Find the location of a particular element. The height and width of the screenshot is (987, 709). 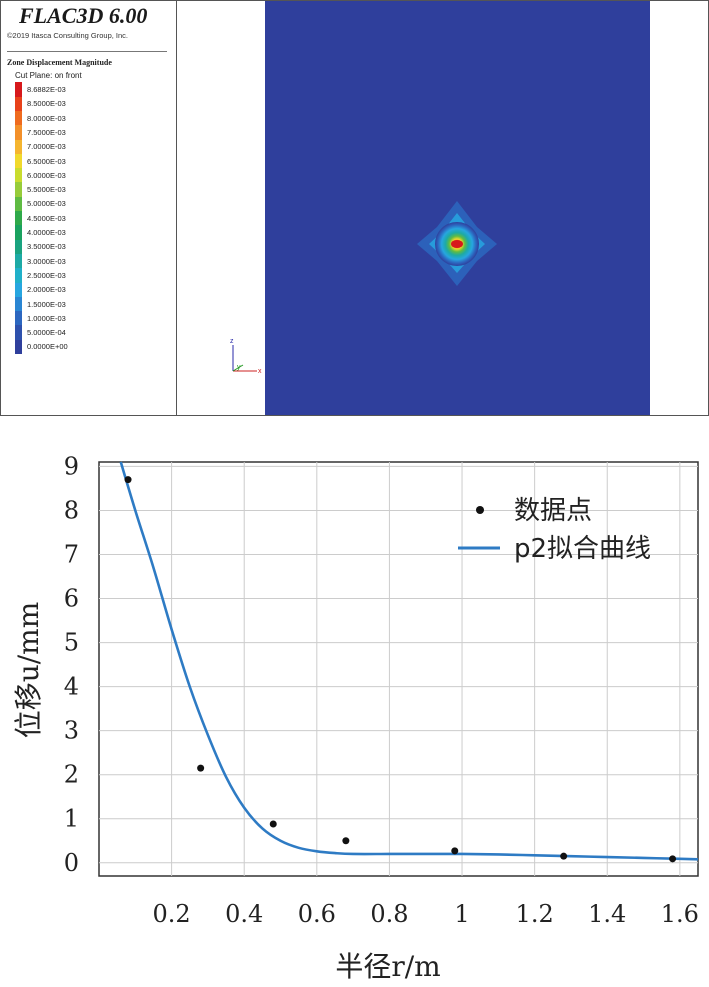

displacement-contour is located at coordinates (457, 243).